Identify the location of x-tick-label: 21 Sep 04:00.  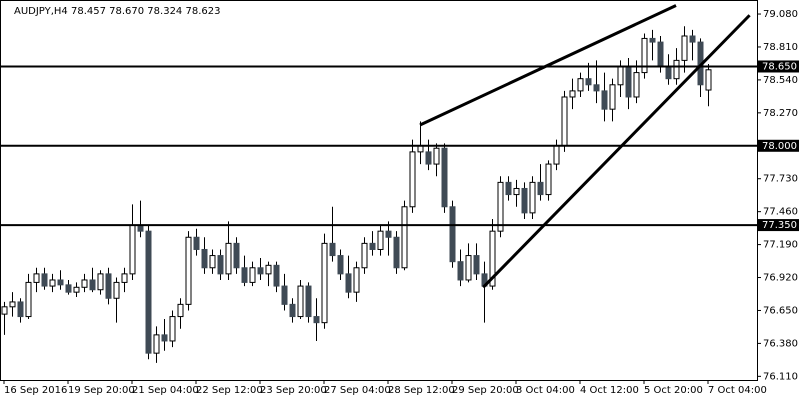
(165, 390).